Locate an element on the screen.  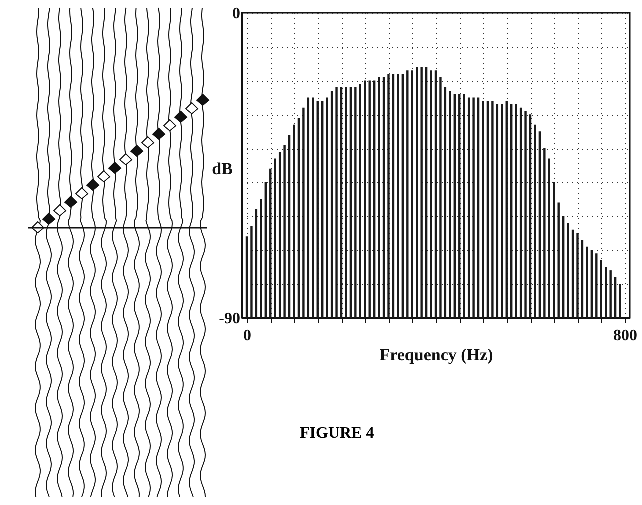
x-axis-title: Frequency (Hz) is located at coordinates (437, 355).